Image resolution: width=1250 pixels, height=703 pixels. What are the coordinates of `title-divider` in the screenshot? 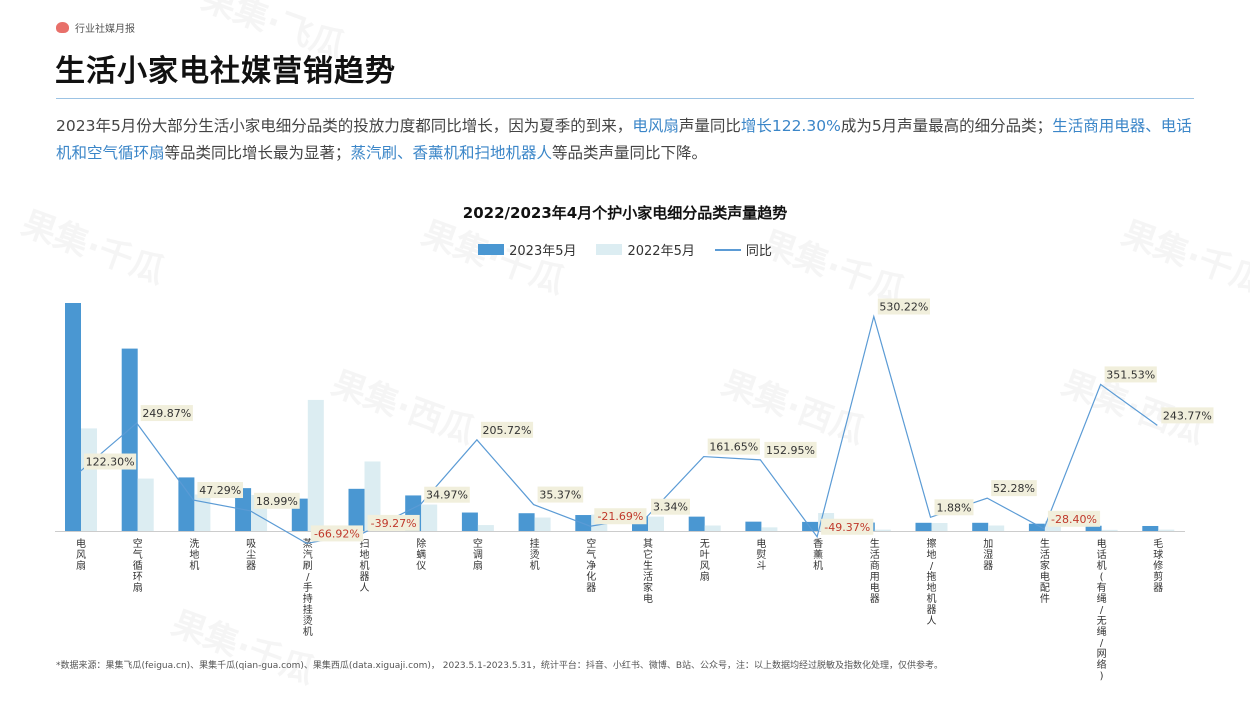 It's located at (625, 98).